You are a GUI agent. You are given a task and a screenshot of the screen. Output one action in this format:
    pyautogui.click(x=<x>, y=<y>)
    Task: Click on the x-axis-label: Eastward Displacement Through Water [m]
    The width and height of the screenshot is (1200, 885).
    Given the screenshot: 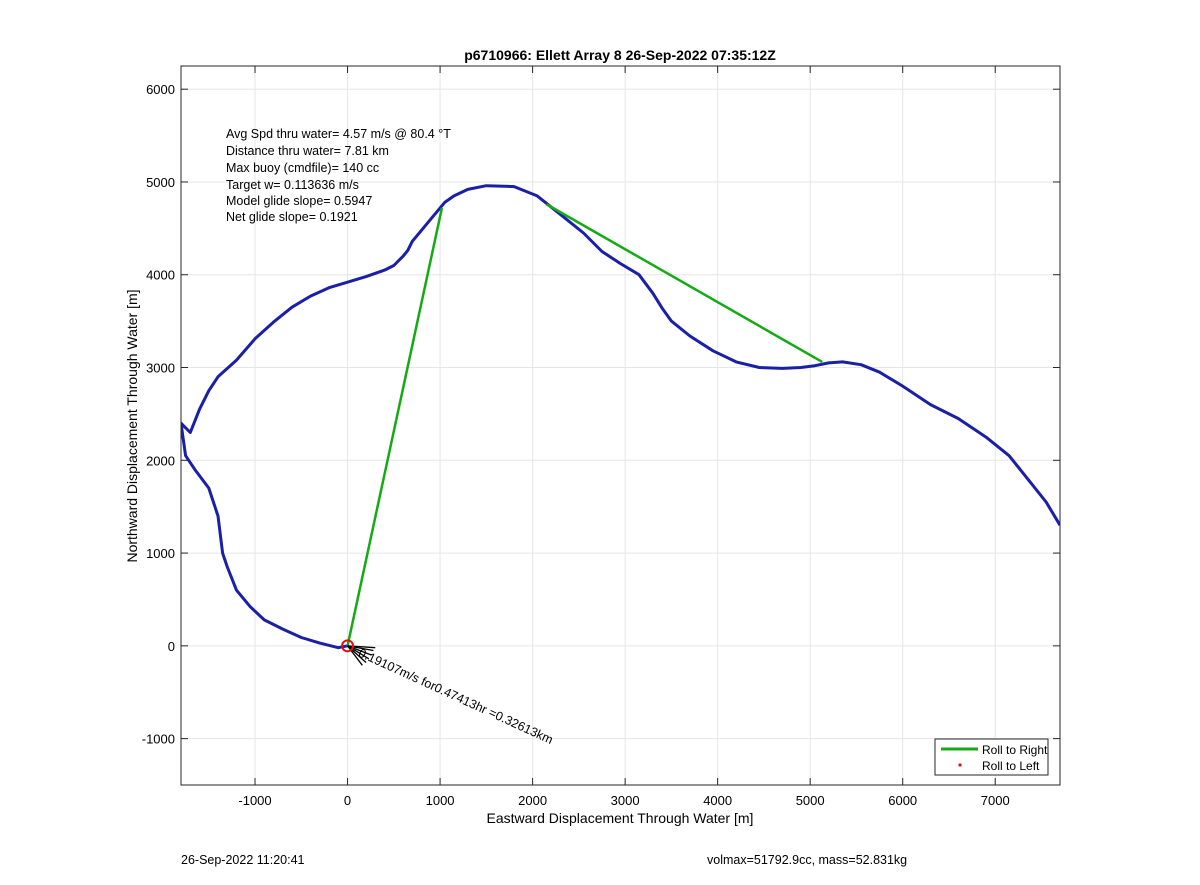 What is the action you would take?
    pyautogui.click(x=620, y=818)
    